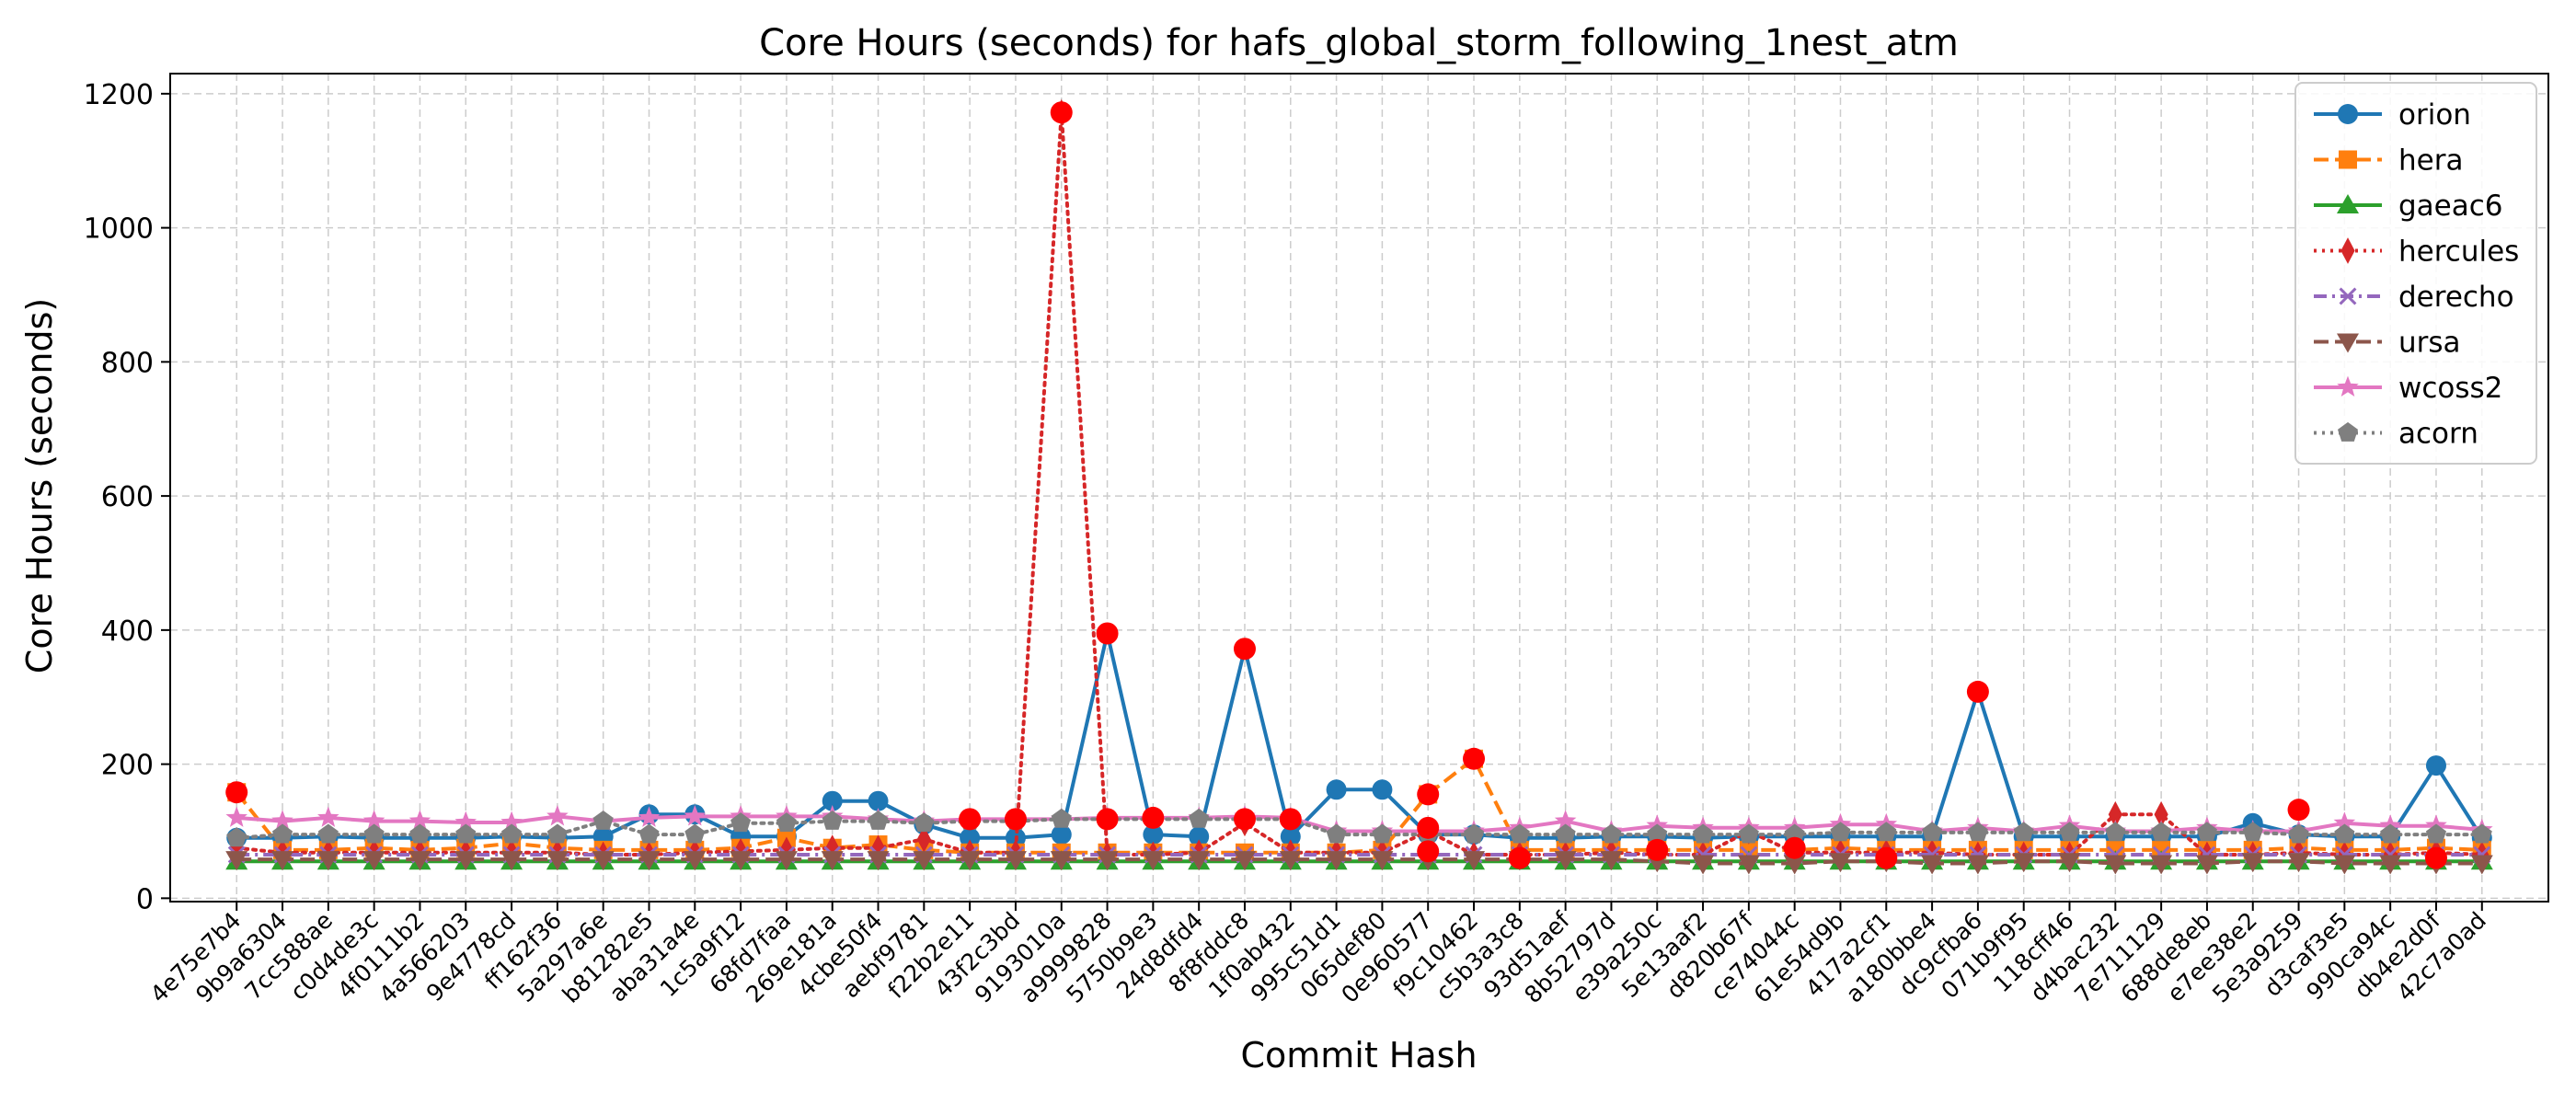  Describe the element at coordinates (2392, 115) in the screenshot. I see `legend-entry-orion: orion` at that location.